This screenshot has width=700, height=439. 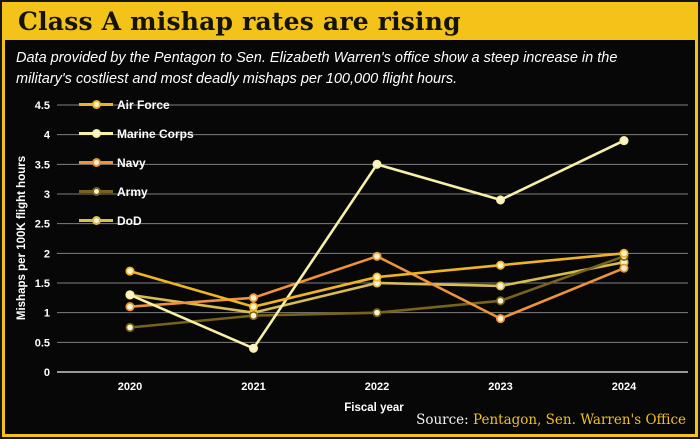 I want to click on legend-item-marine-corps: Marine Corps, so click(x=136, y=133).